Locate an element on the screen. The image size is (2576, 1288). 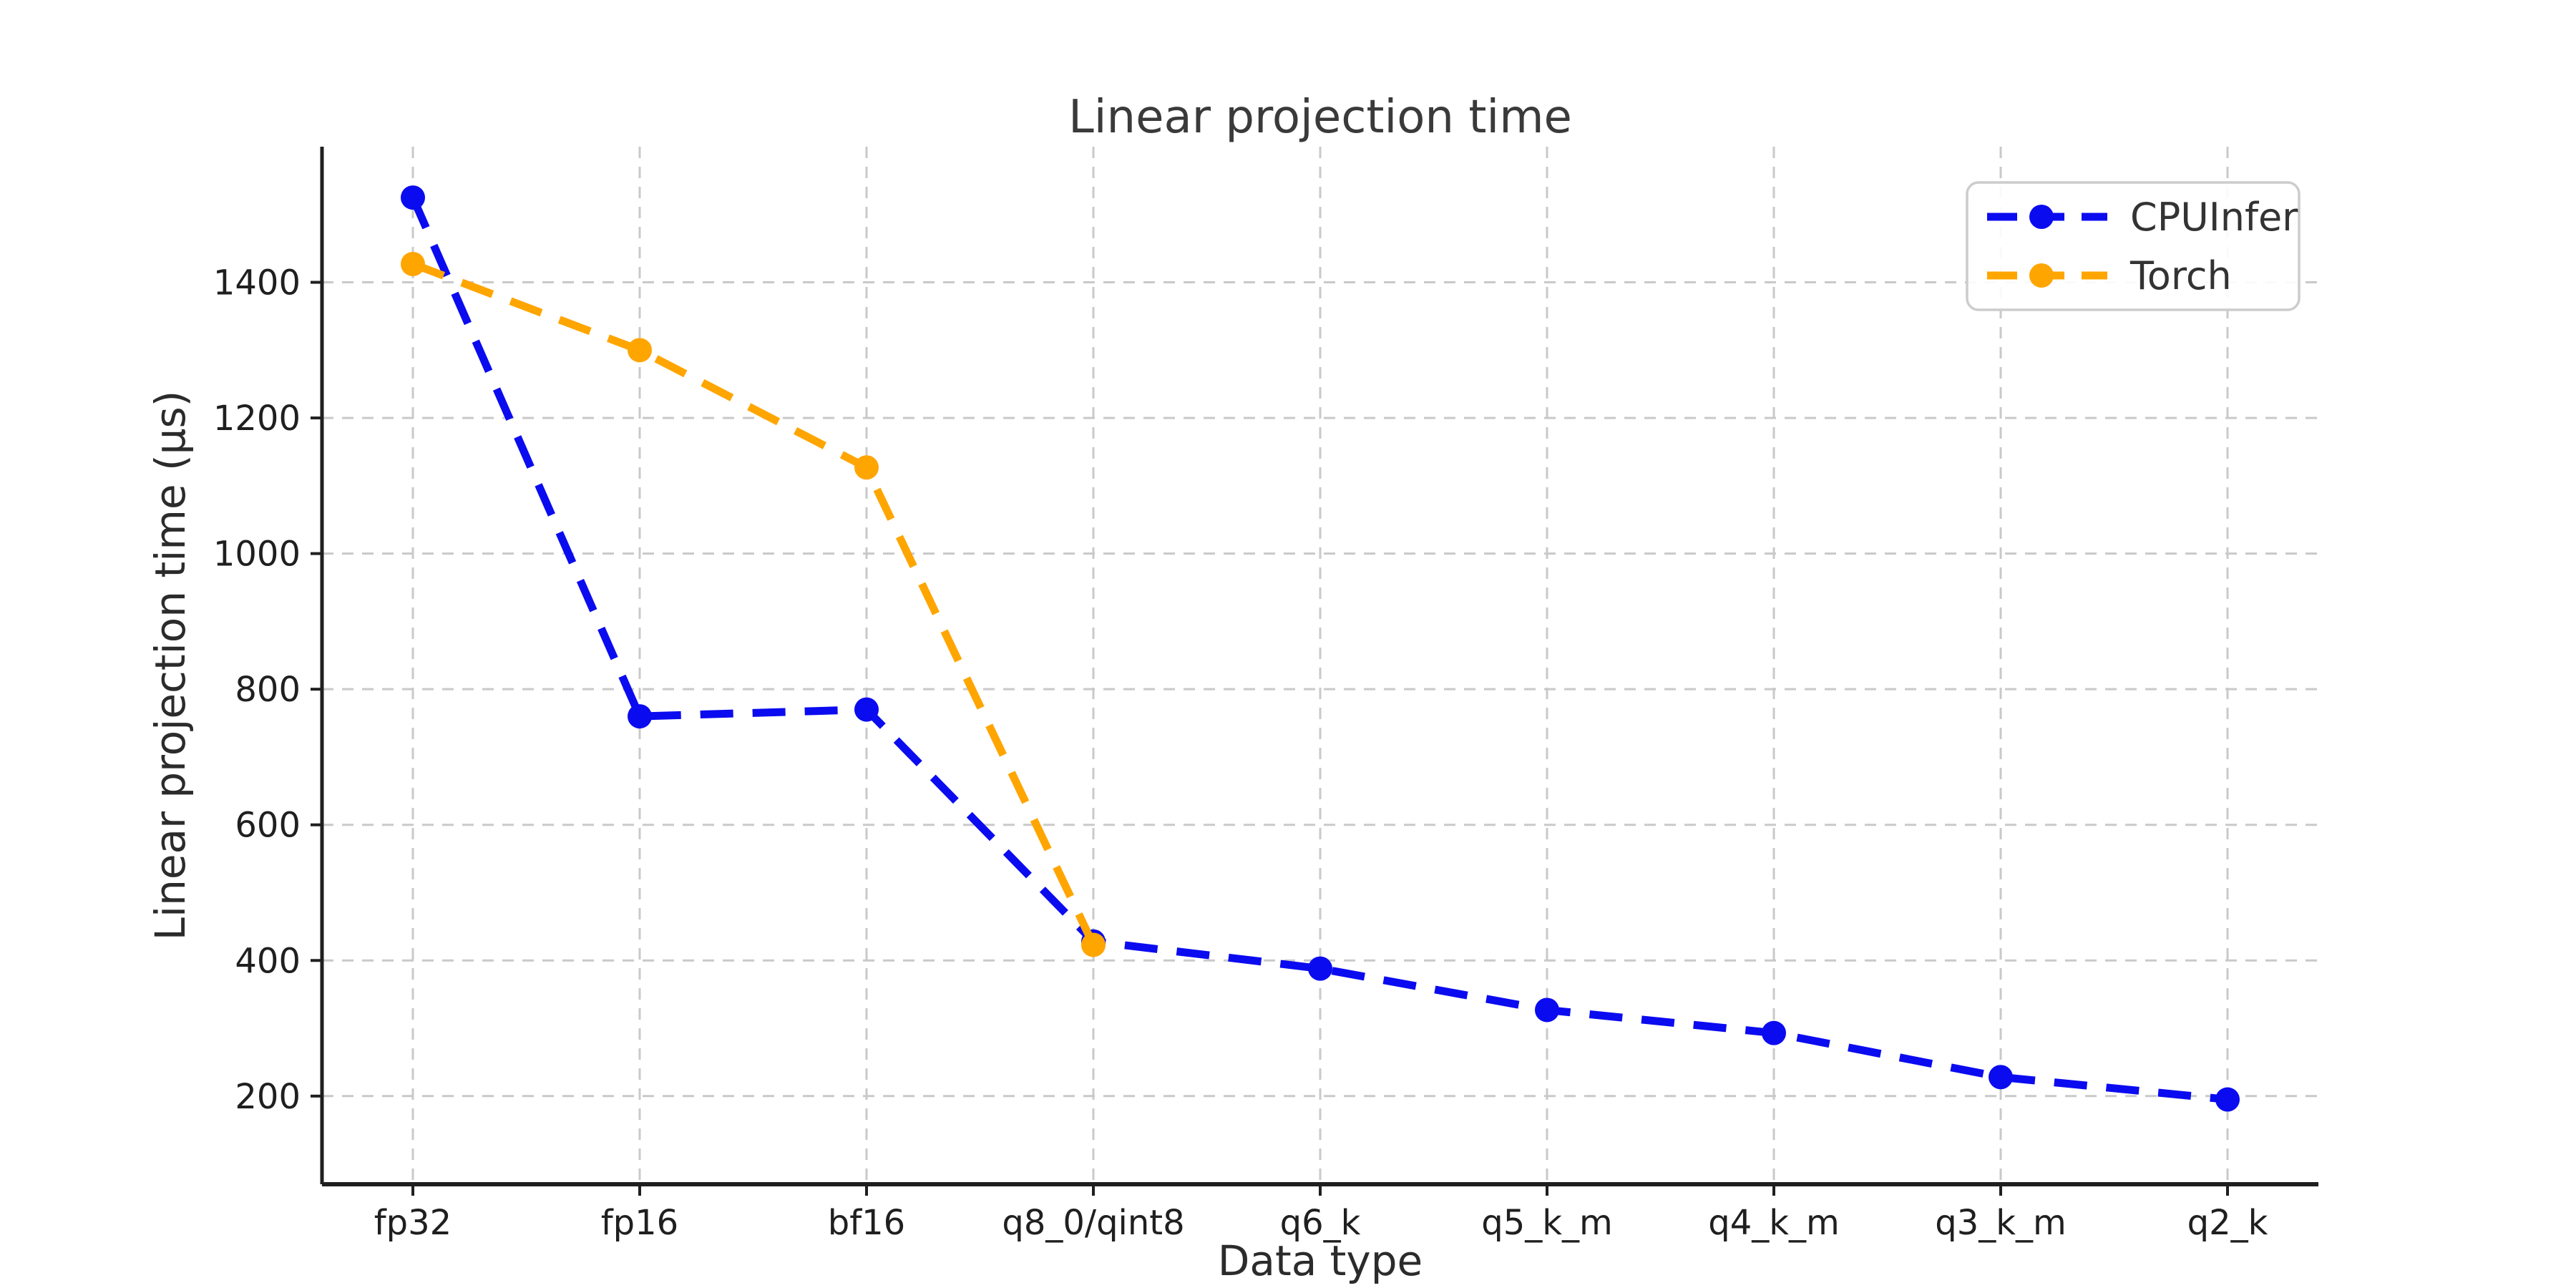
torch-marker-q8_0/qint8 is located at coordinates (1093, 944).